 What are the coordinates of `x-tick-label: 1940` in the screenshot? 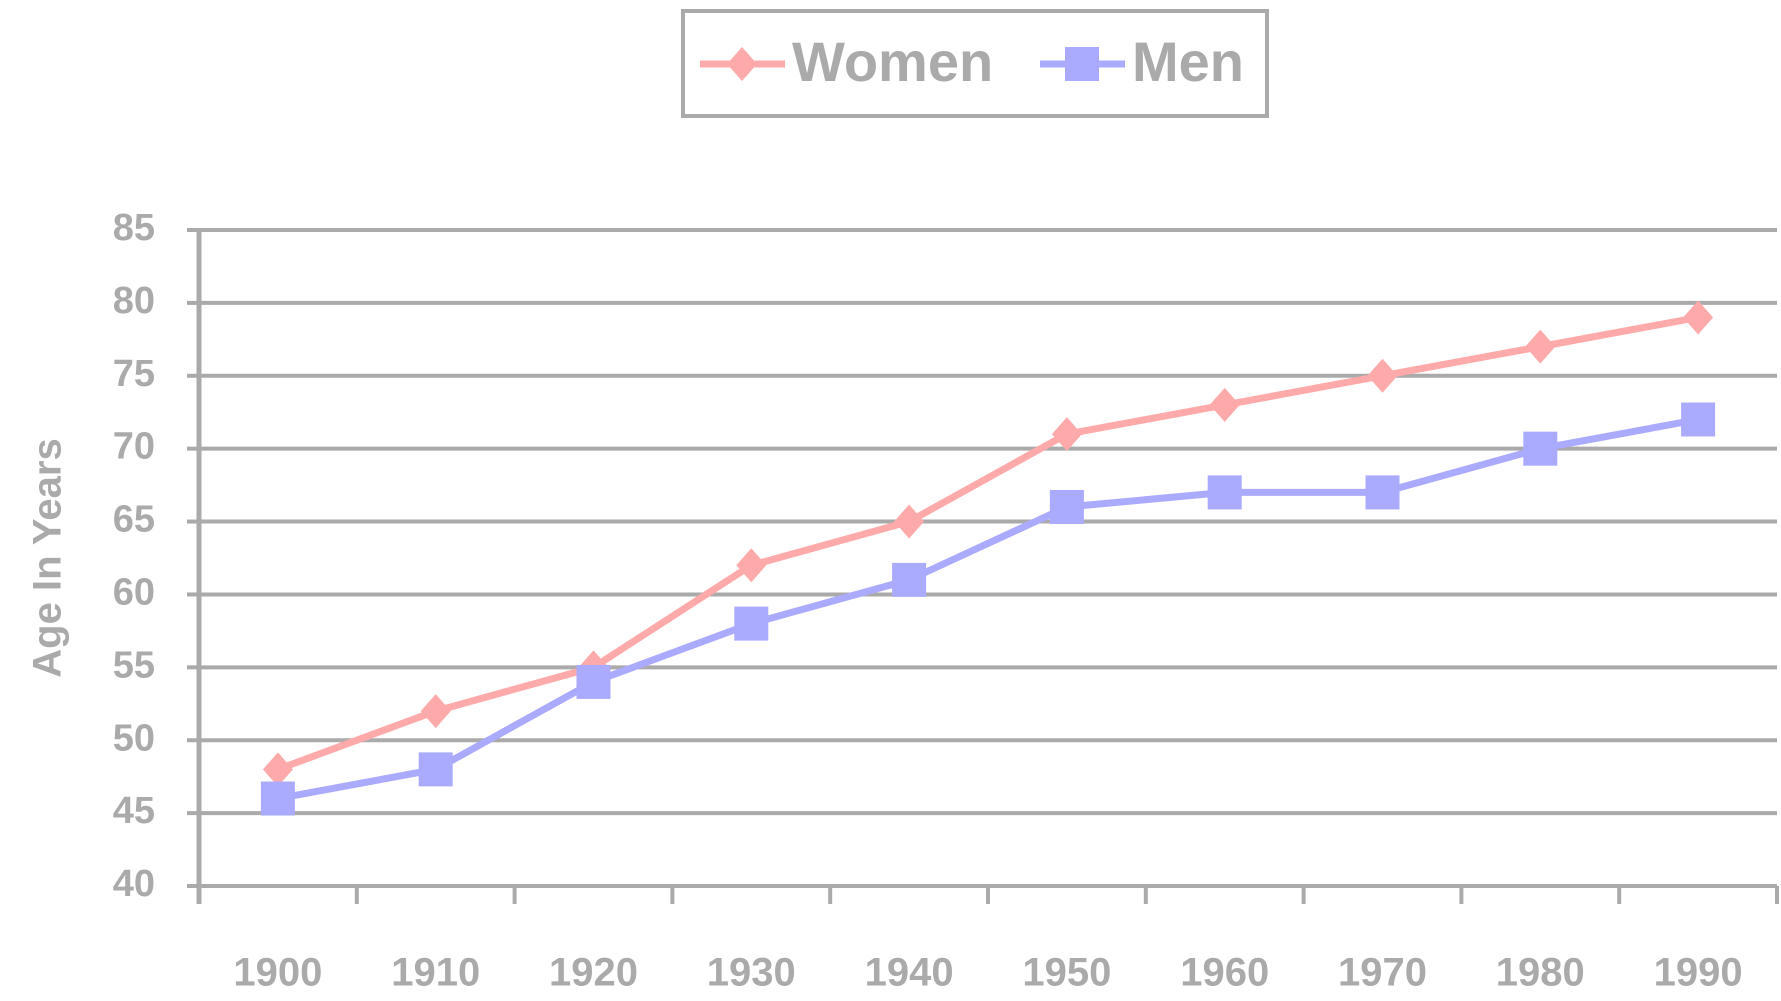 It's located at (909, 973).